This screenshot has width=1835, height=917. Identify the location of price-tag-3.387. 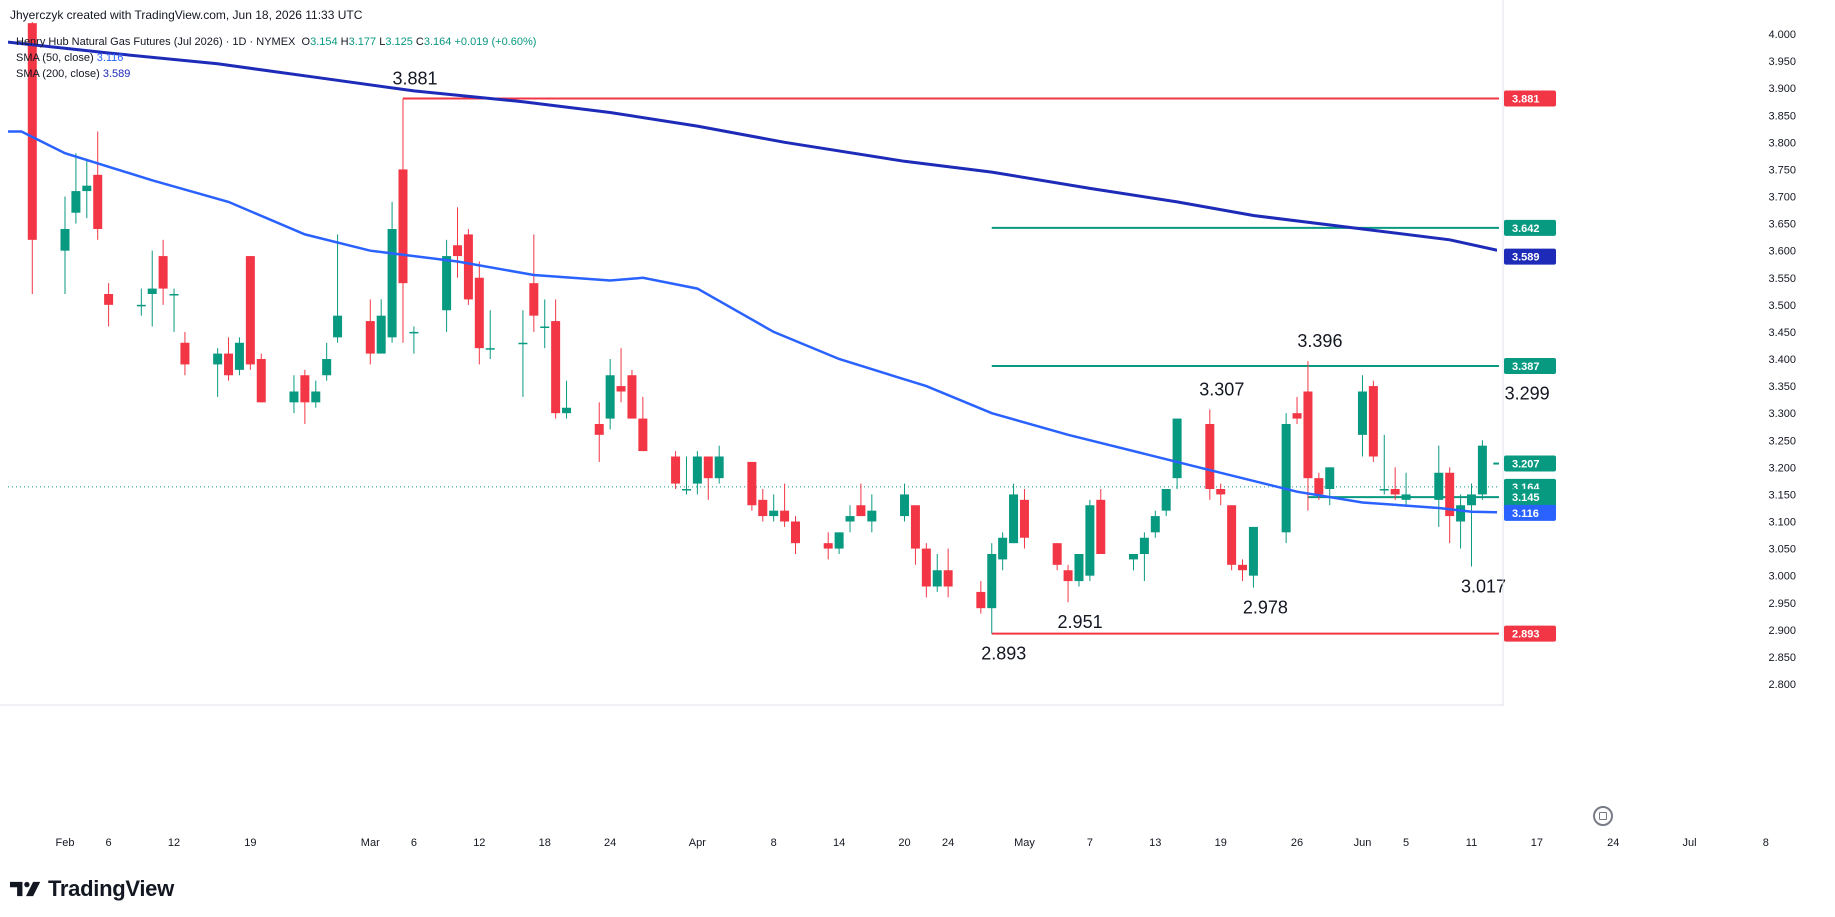
(1530, 366).